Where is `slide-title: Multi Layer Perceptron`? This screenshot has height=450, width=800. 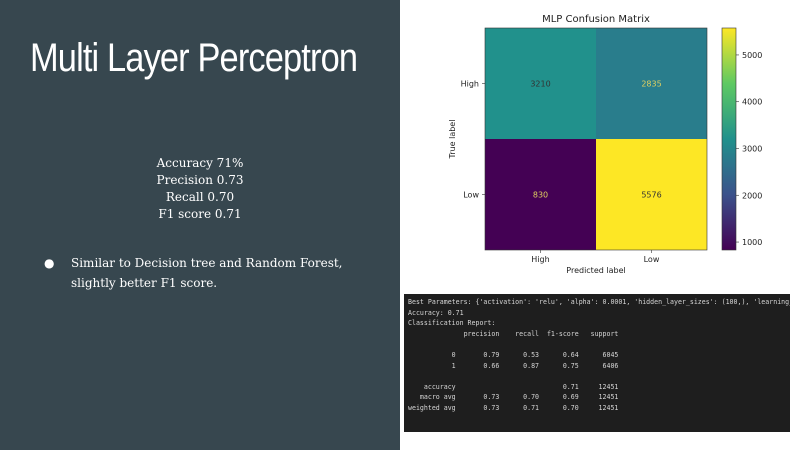 slide-title: Multi Layer Perceptron is located at coordinates (194, 58).